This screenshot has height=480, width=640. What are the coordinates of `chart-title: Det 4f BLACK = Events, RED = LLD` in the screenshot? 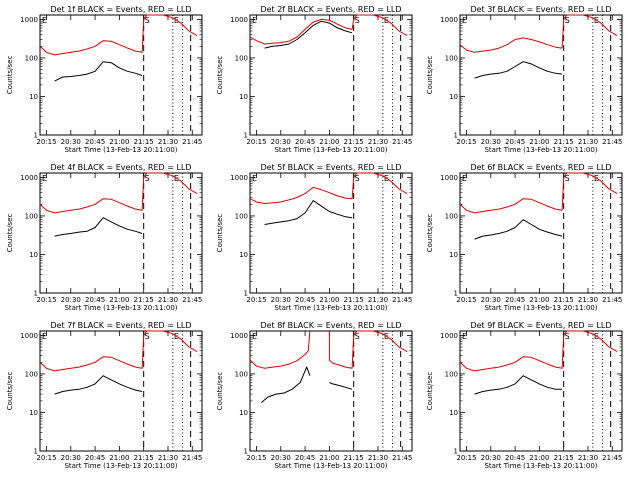 It's located at (120, 167).